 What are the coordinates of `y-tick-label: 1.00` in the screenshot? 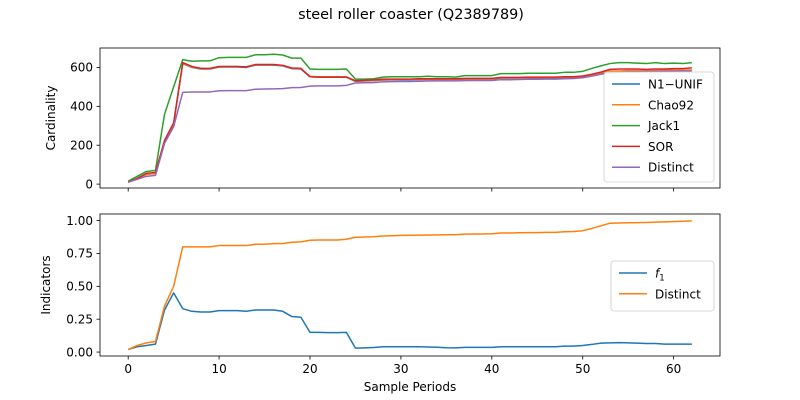 It's located at (79, 221).